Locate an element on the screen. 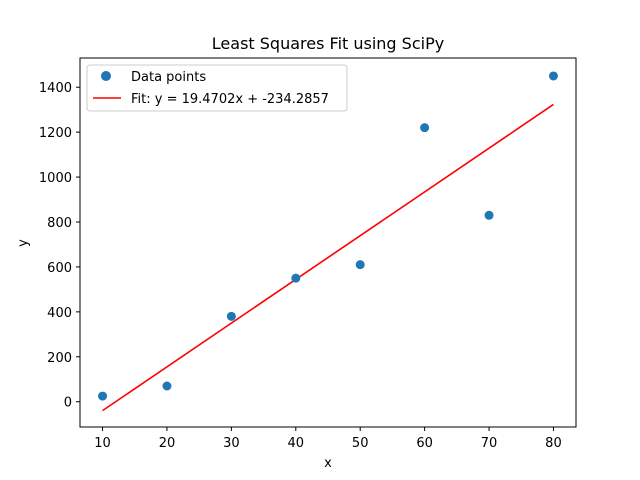  x-tick-label: 60 is located at coordinates (424, 443).